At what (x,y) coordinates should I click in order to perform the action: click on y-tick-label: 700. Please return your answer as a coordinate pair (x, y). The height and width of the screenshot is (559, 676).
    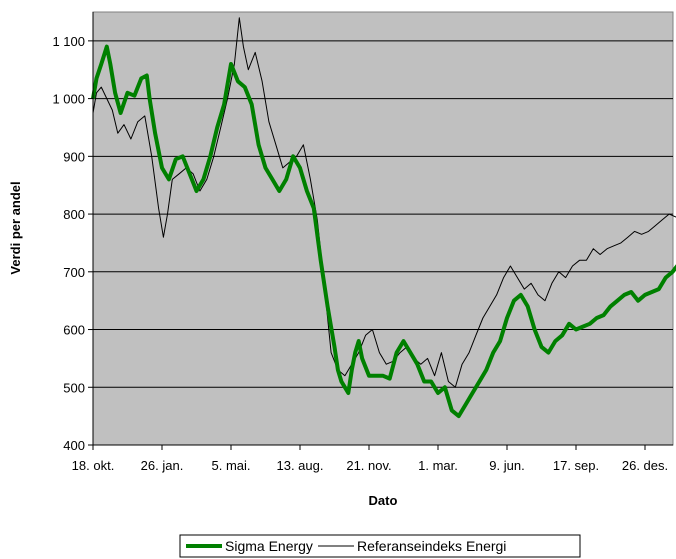
    Looking at the image, I should click on (74, 272).